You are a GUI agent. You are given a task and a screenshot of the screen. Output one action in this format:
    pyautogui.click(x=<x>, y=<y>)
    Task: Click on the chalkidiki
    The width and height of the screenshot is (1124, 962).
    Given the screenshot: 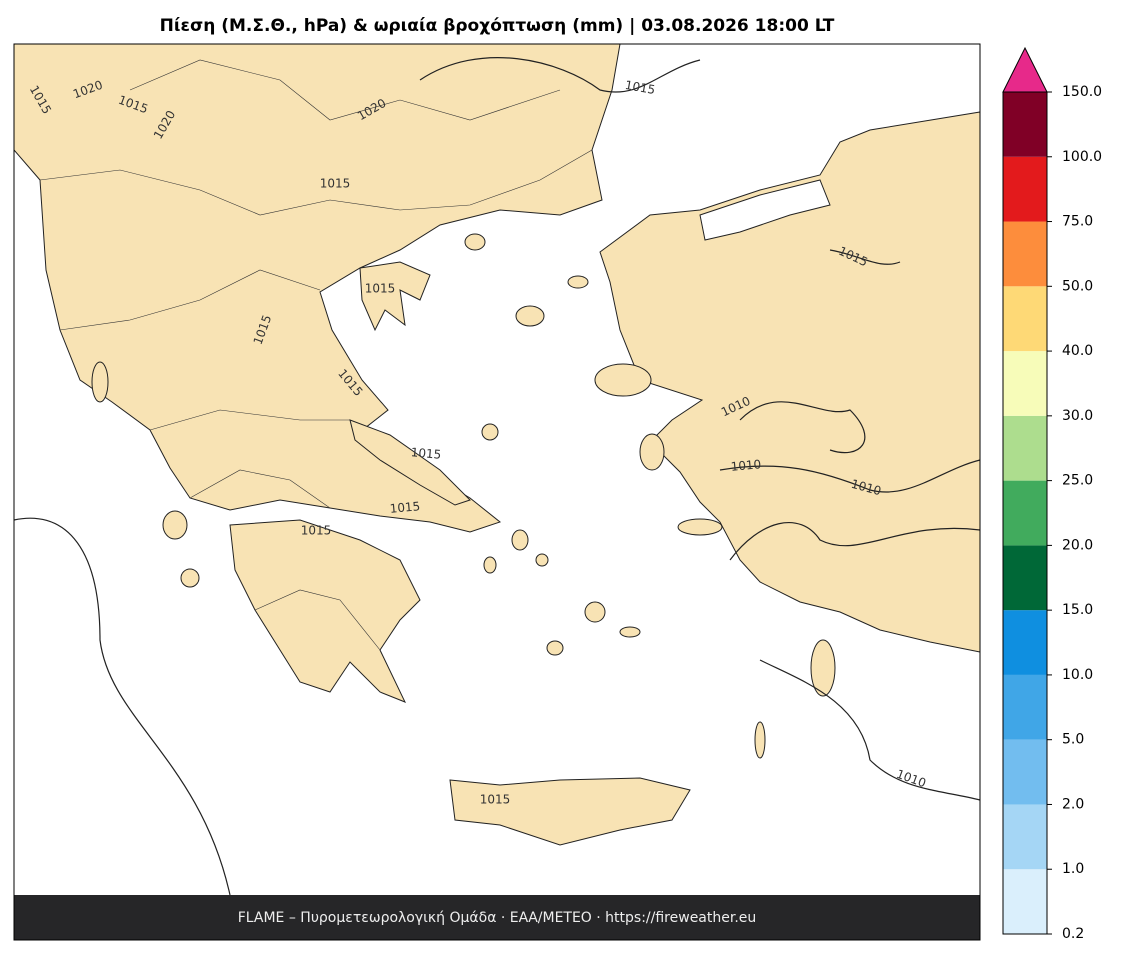 What is the action you would take?
    pyautogui.click(x=395, y=296)
    